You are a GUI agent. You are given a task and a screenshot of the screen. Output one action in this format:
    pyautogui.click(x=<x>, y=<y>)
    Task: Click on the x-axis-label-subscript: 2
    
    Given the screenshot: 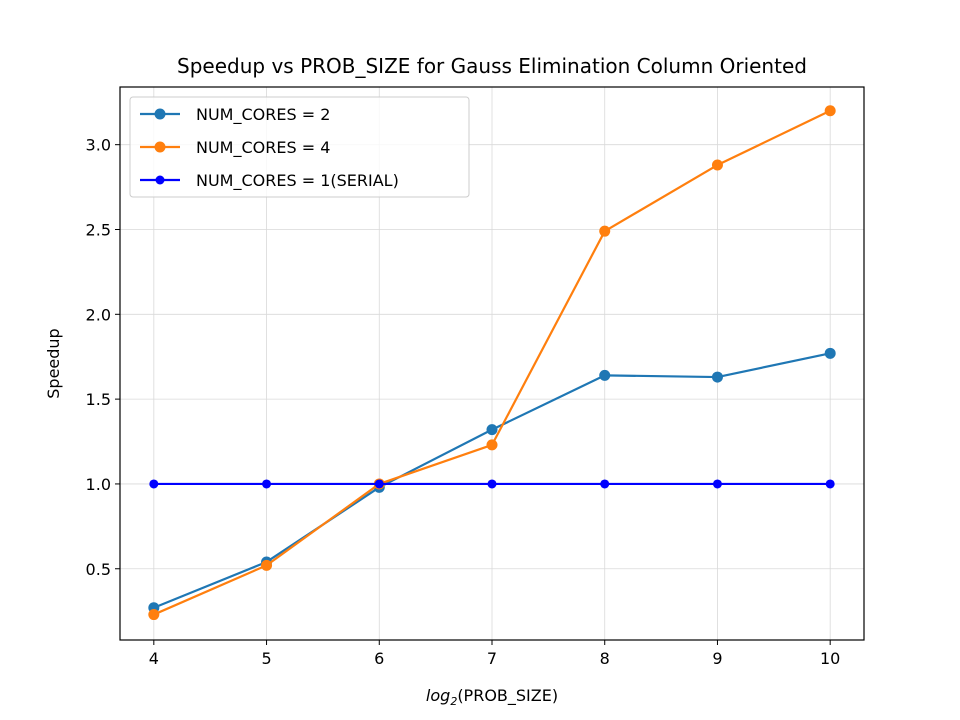 What is the action you would take?
    pyautogui.click(x=453, y=701)
    